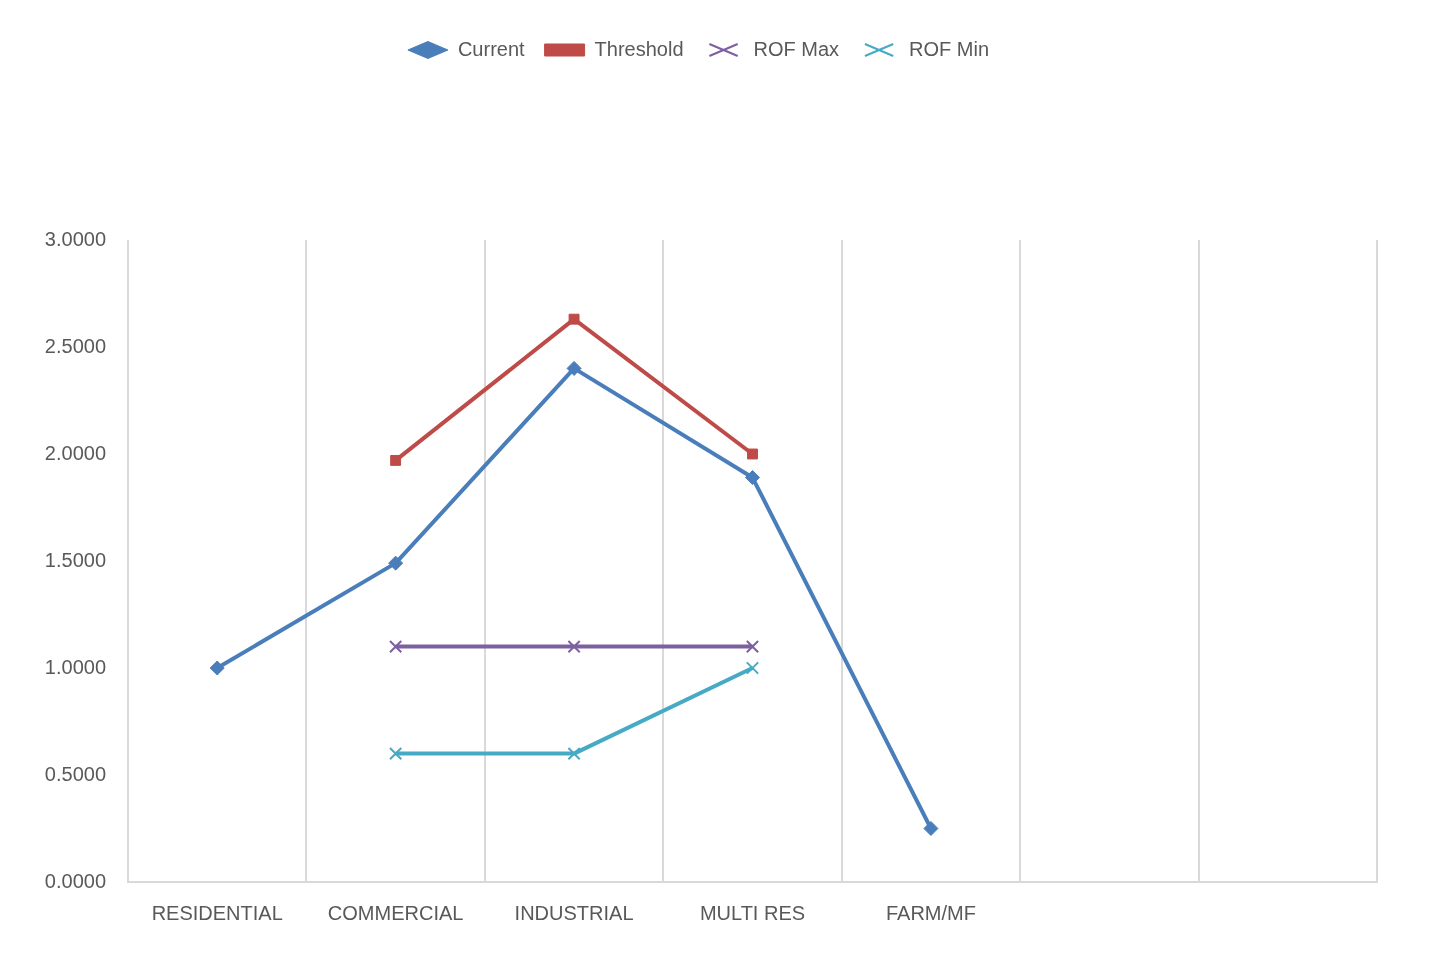 This screenshot has width=1452, height=976. Describe the element at coordinates (930, 912) in the screenshot. I see `x-tick-label: FARM/MF` at that location.